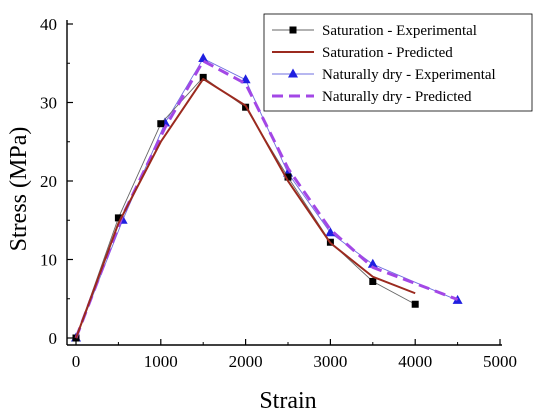 Image resolution: width=550 pixels, height=419 pixels. I want to click on legend-item: Saturation - Experimental, so click(374, 31).